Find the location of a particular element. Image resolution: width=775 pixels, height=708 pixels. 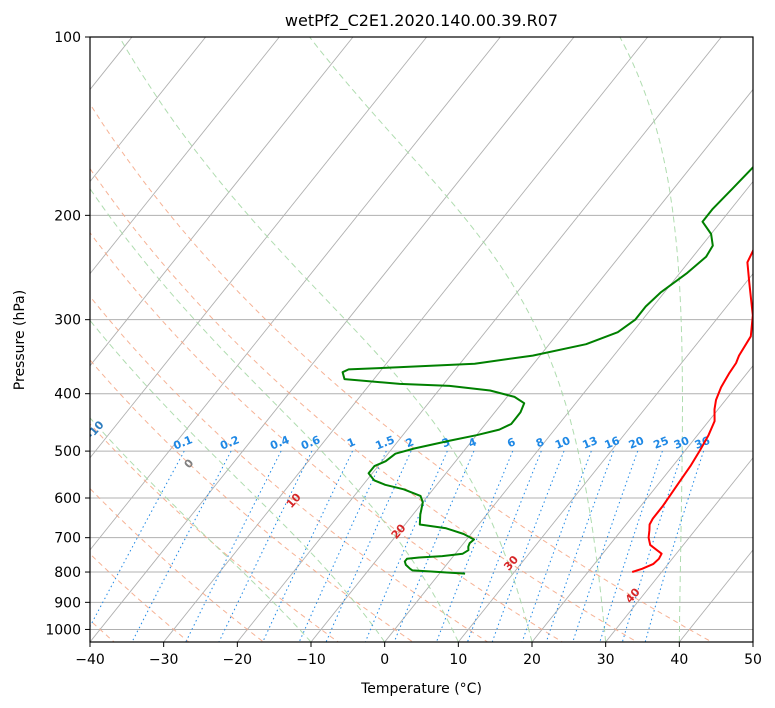

mixing-ratio-label: 16 is located at coordinates (612, 443).